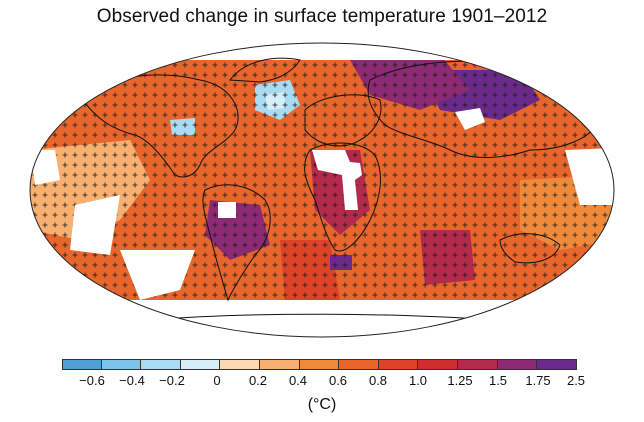 The width and height of the screenshot is (644, 422). What do you see at coordinates (132, 380) in the screenshot?
I see `colorbar-tick: −0.4` at bounding box center [132, 380].